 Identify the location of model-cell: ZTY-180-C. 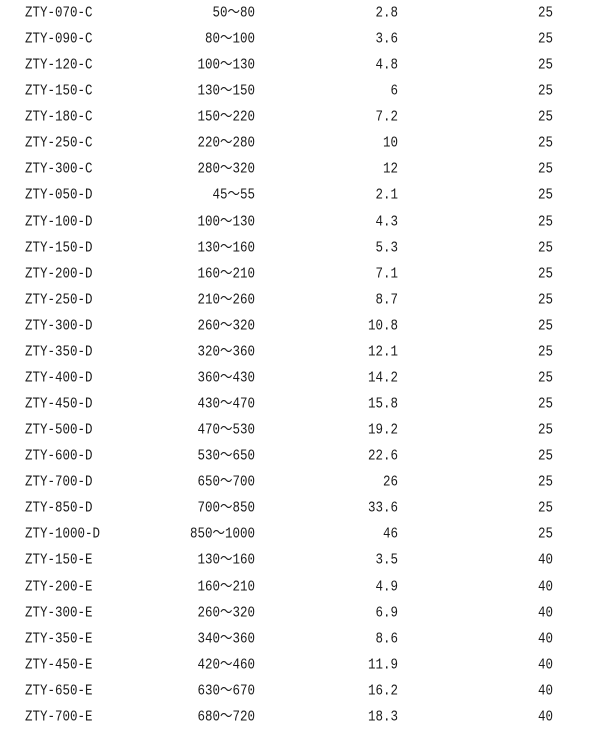
(59, 117).